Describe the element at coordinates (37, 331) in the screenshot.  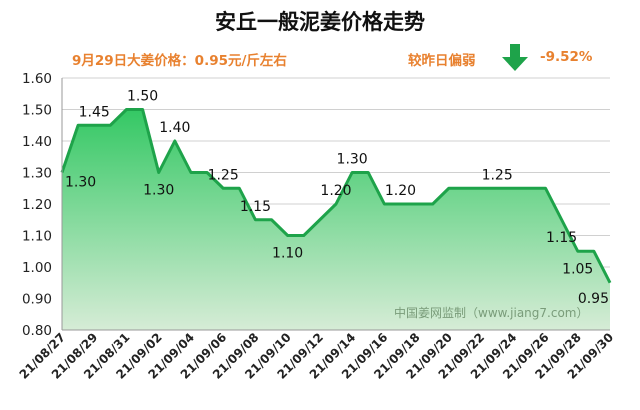
I see `y-tick-label: 0.80` at that location.